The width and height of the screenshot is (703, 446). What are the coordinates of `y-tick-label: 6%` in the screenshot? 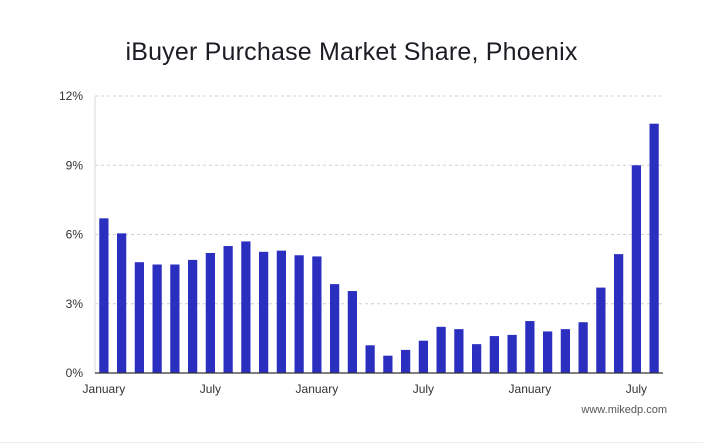 It's located at (75, 235).